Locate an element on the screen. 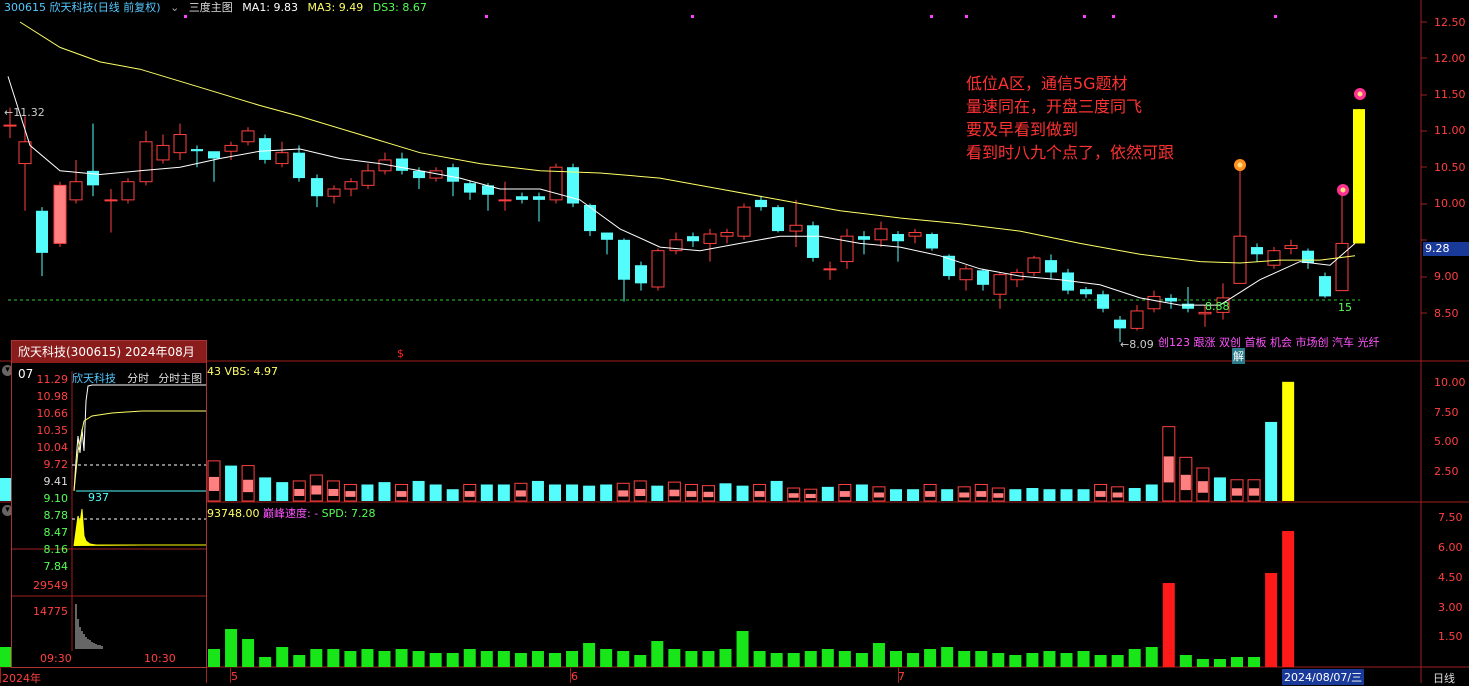 The height and width of the screenshot is (686, 1469). flower-marker-center is located at coordinates (1240, 165).